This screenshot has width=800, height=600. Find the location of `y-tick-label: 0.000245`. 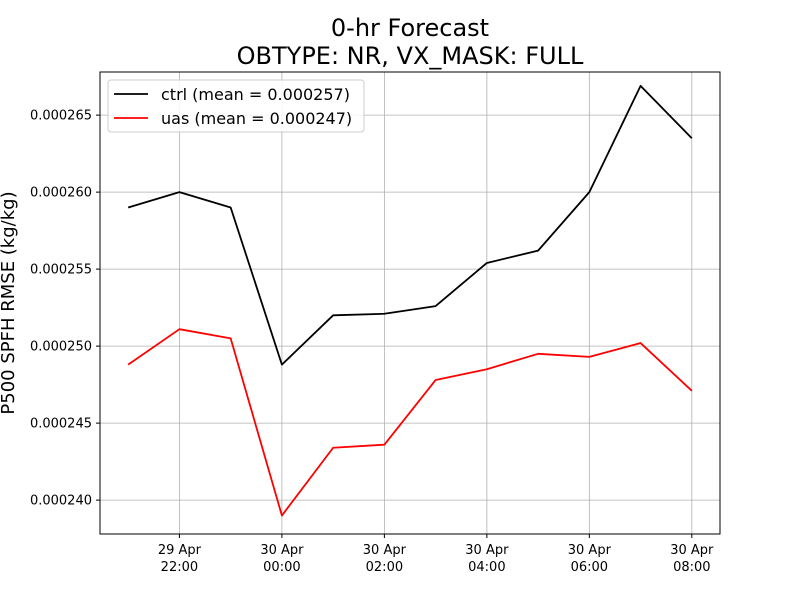

y-tick-label: 0.000245 is located at coordinates (61, 424).